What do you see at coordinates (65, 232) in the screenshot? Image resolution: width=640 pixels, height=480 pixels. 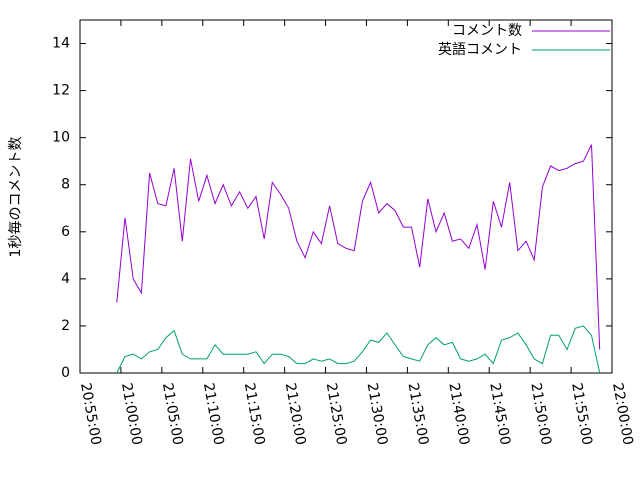 I see `y-tick-label: 6` at bounding box center [65, 232].